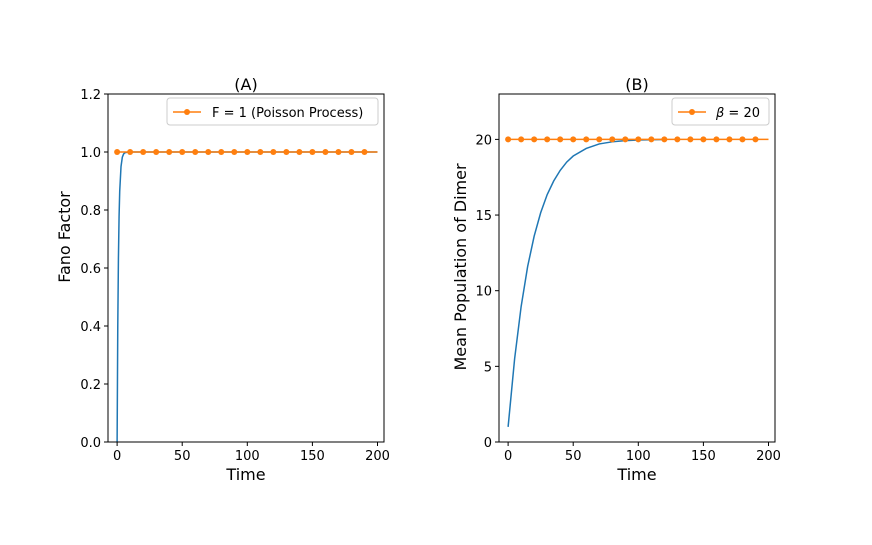  What do you see at coordinates (245, 474) in the screenshot?
I see `chart-a-xlabel: Time` at bounding box center [245, 474].